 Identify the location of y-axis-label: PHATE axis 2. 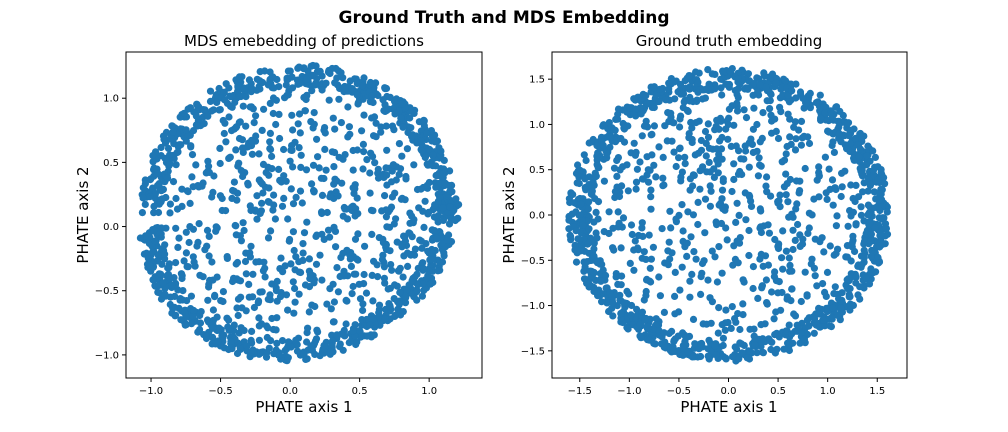
(509, 214).